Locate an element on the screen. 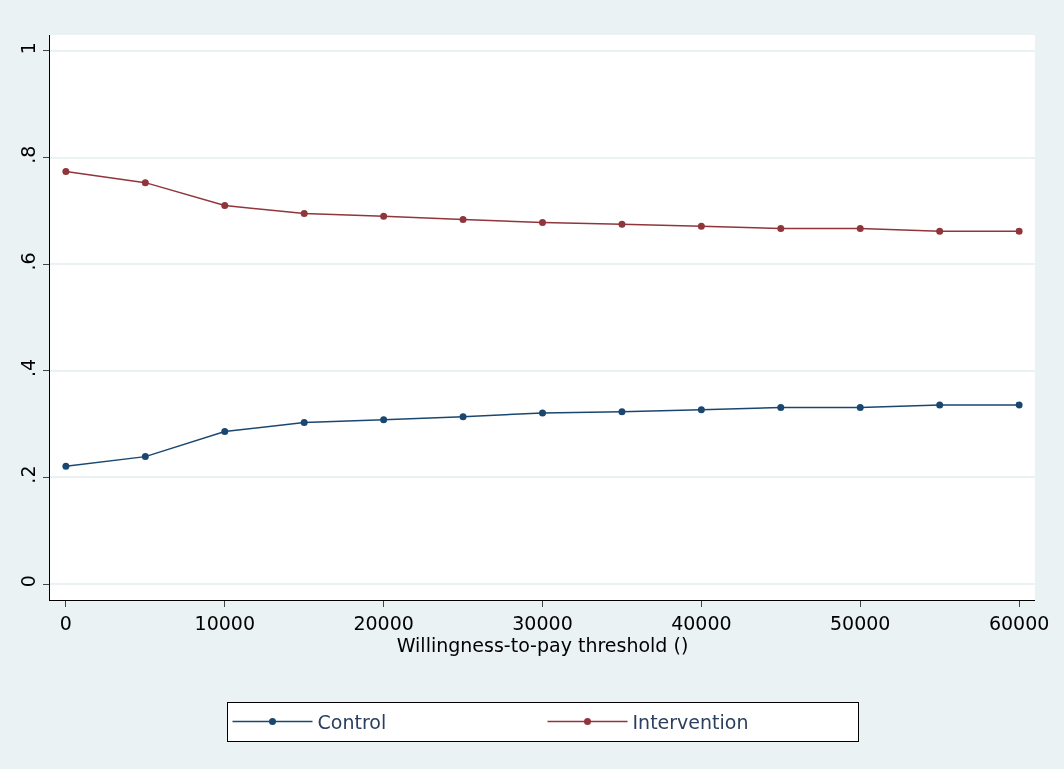  x-axis-title: Willingness-to-pay threshold () is located at coordinates (542, 644).